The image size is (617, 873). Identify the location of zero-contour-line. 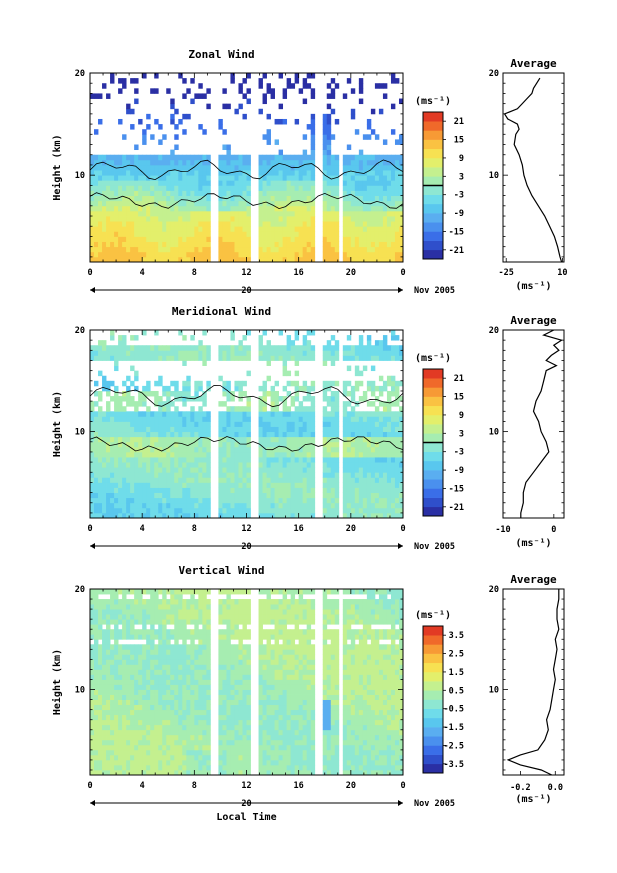
(246, 201).